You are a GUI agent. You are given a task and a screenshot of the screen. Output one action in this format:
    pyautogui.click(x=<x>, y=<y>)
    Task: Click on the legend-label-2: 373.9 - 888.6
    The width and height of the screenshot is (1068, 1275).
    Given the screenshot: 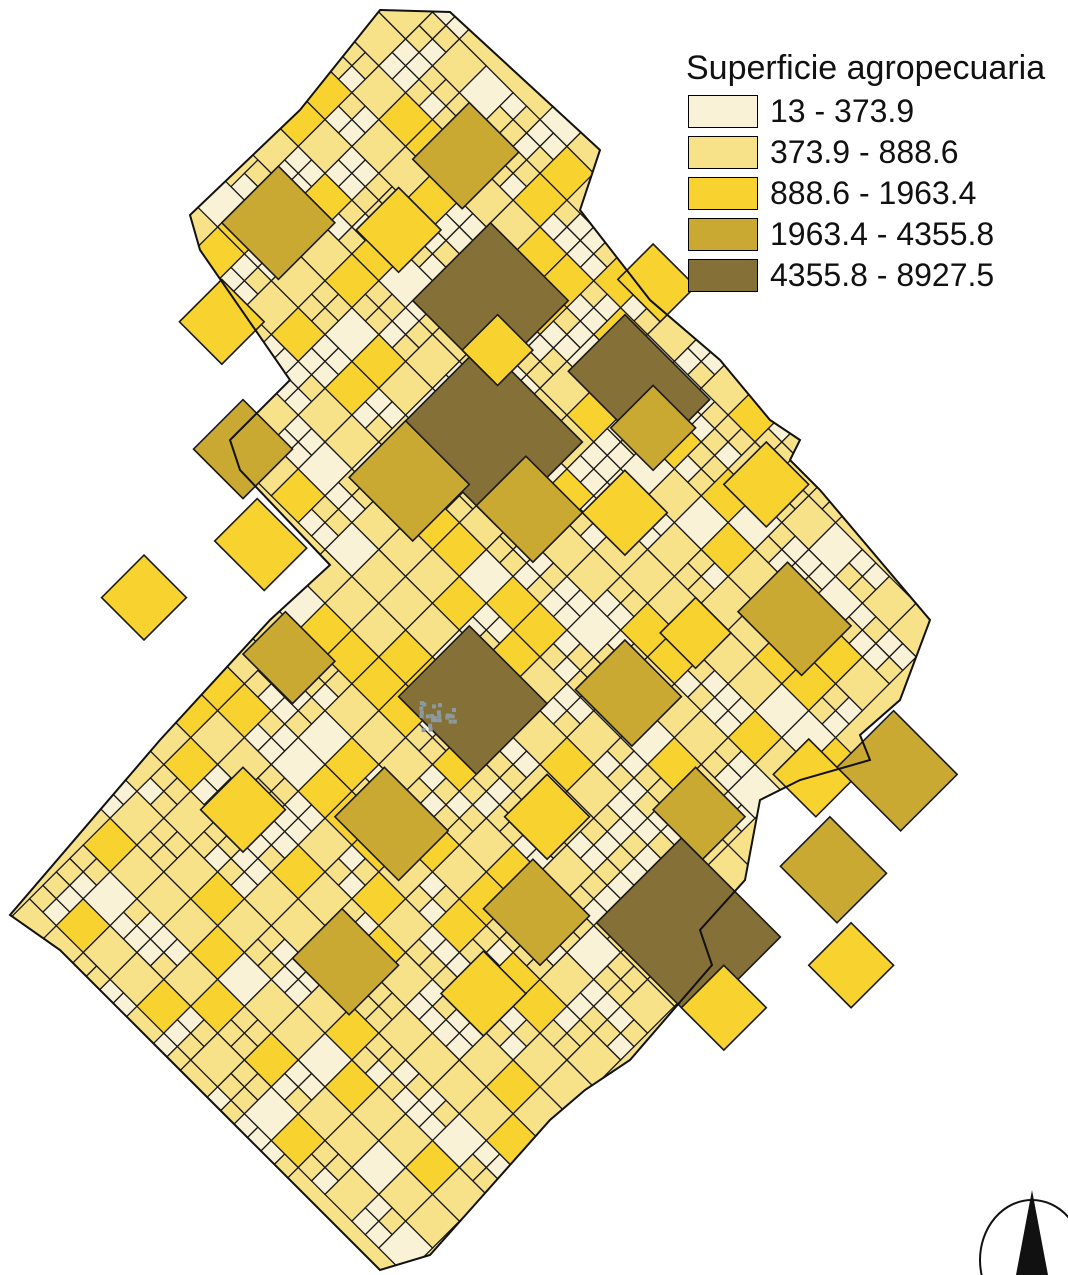 What is the action you would take?
    pyautogui.click(x=864, y=152)
    